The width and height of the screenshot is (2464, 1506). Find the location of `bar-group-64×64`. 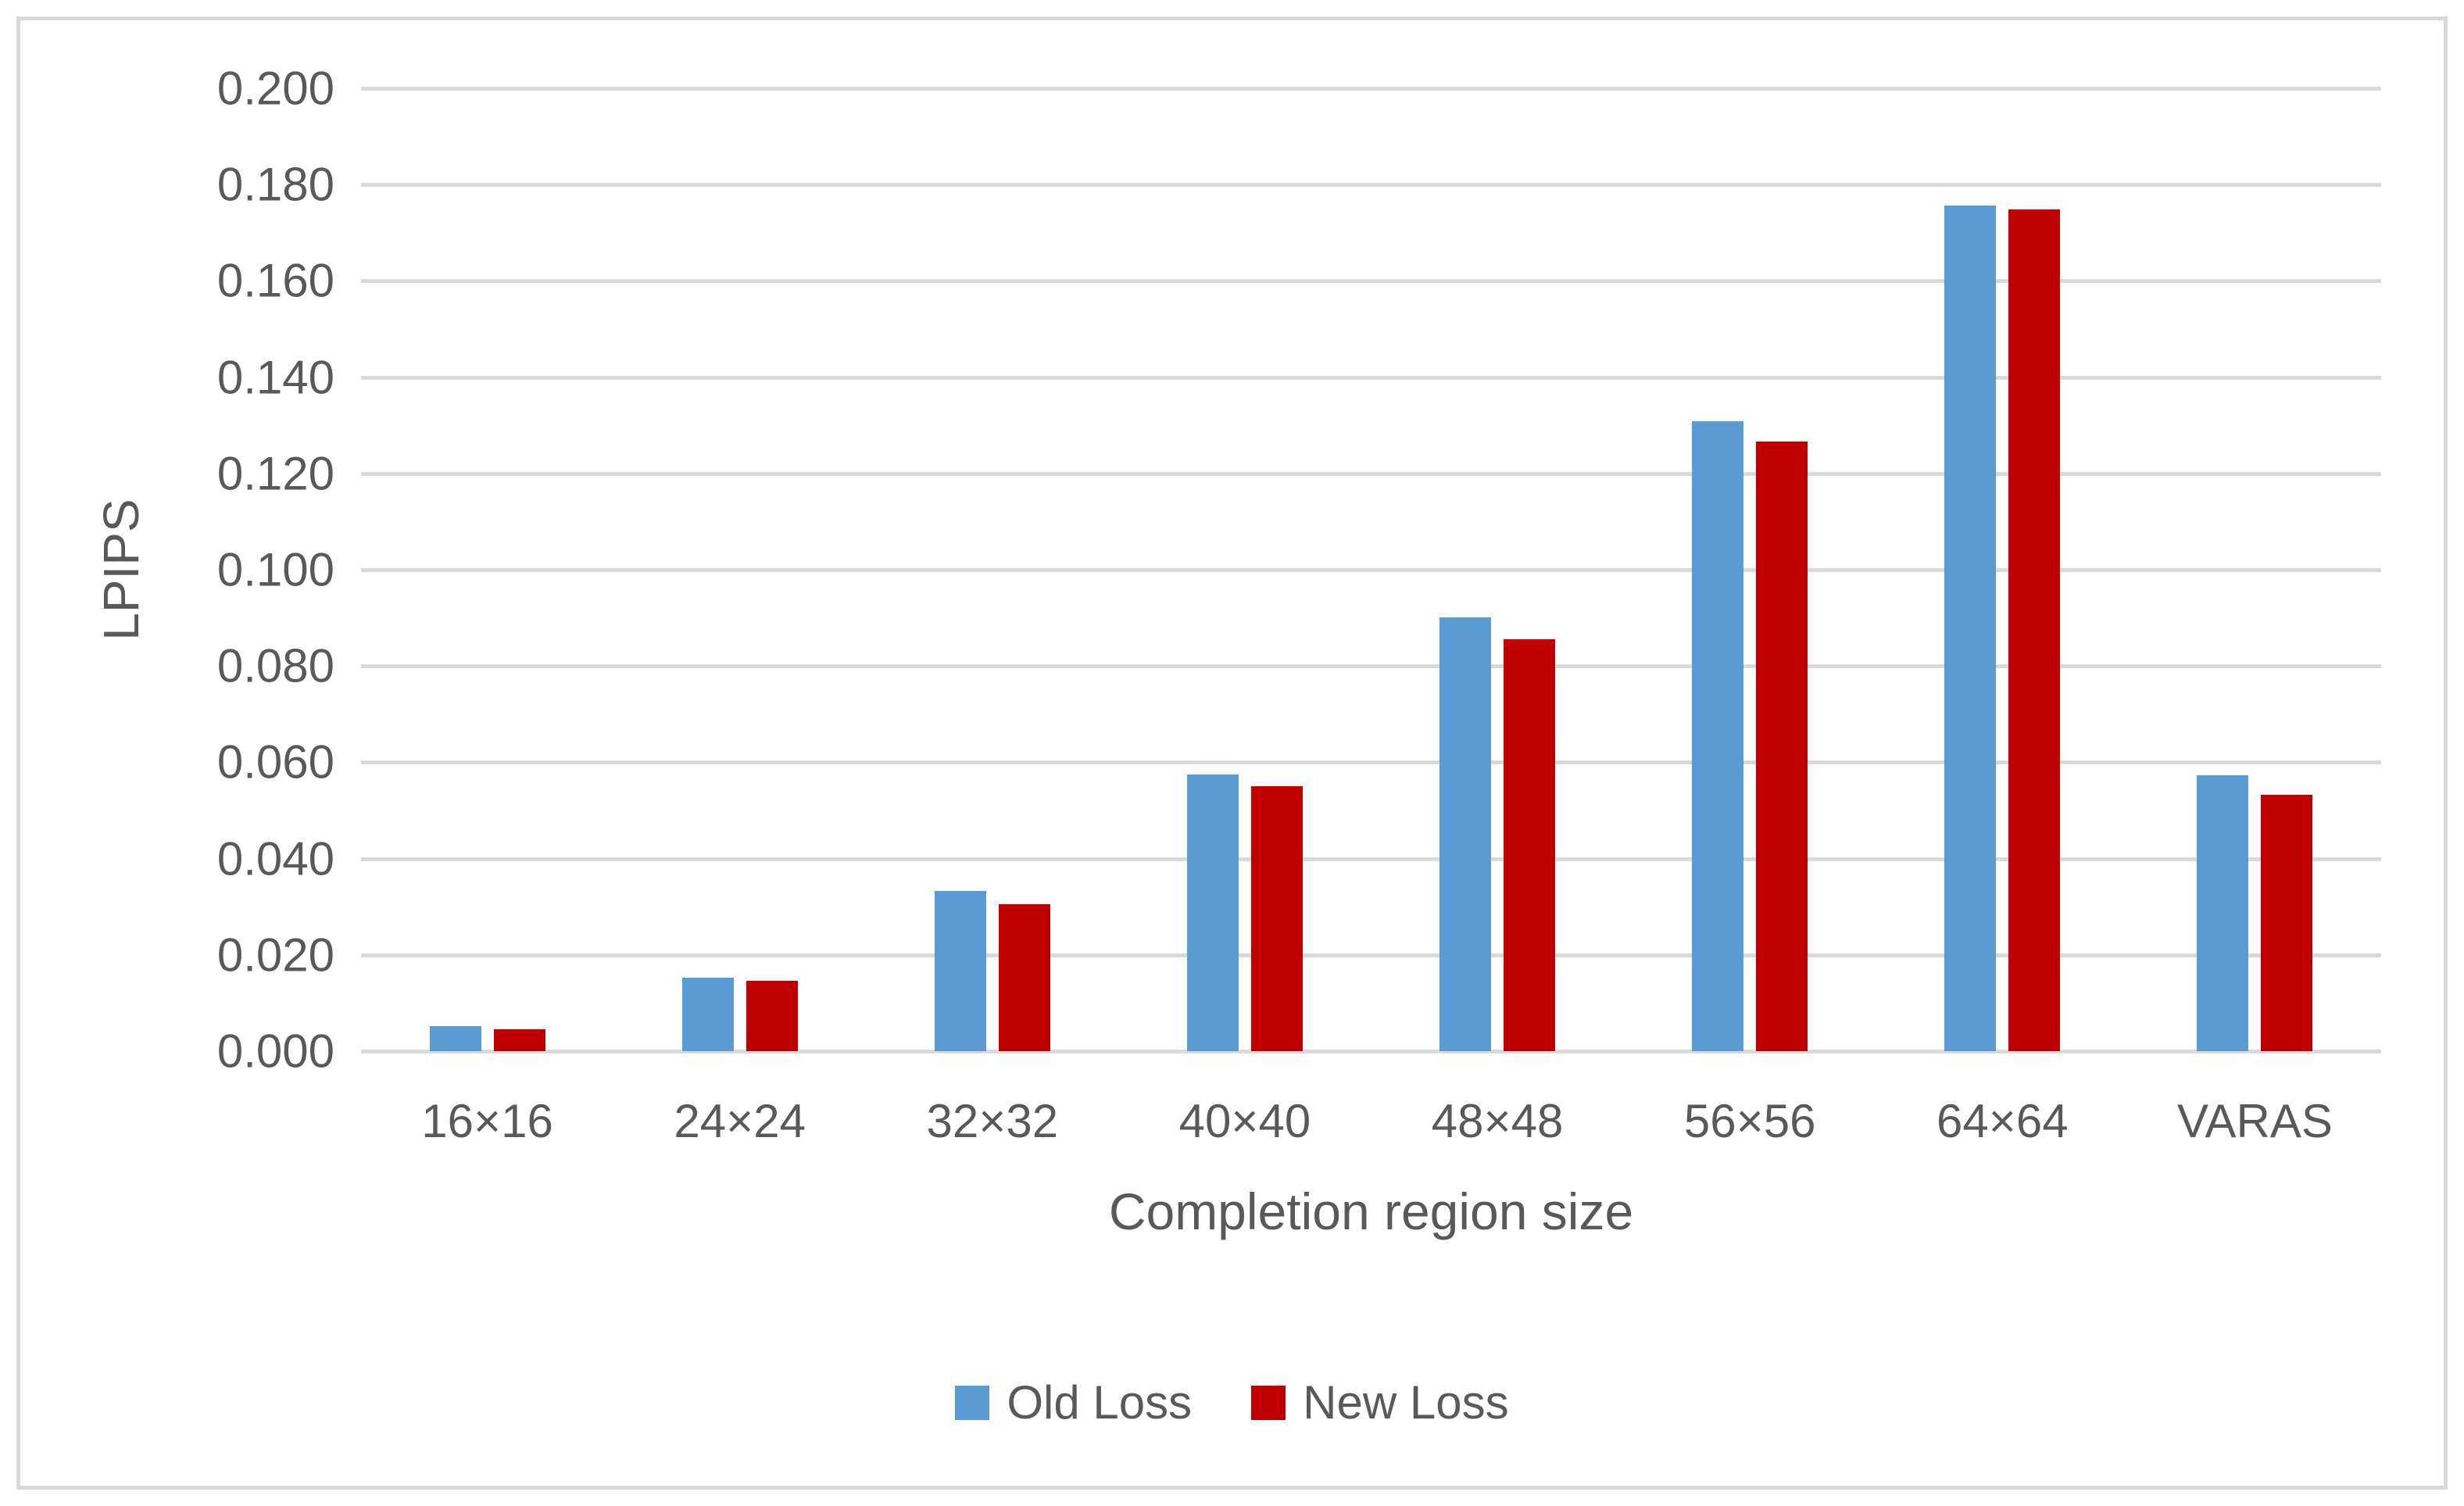

bar-group-64×64 is located at coordinates (2002, 569).